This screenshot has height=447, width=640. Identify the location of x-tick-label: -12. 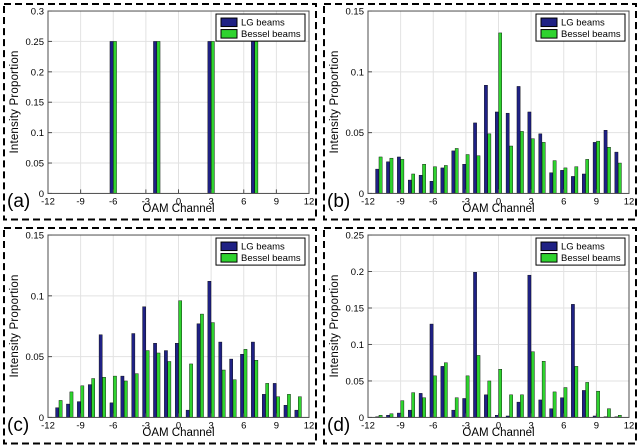
(368, 201).